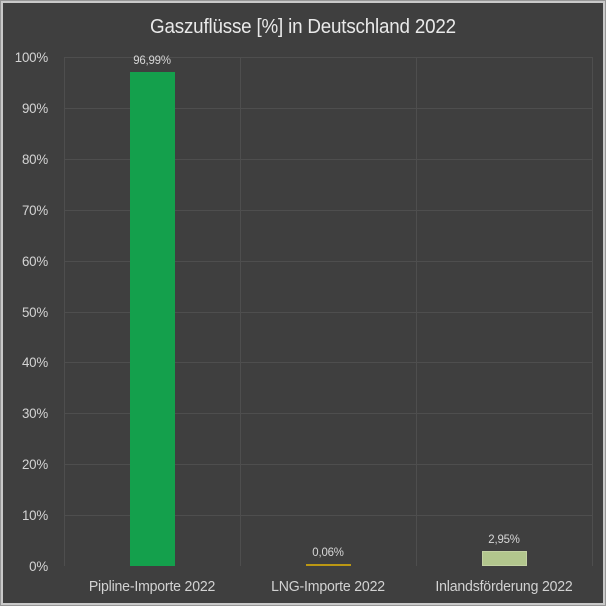 The width and height of the screenshot is (606, 606). I want to click on y-axis-tick-label: 30%, so click(34, 413).